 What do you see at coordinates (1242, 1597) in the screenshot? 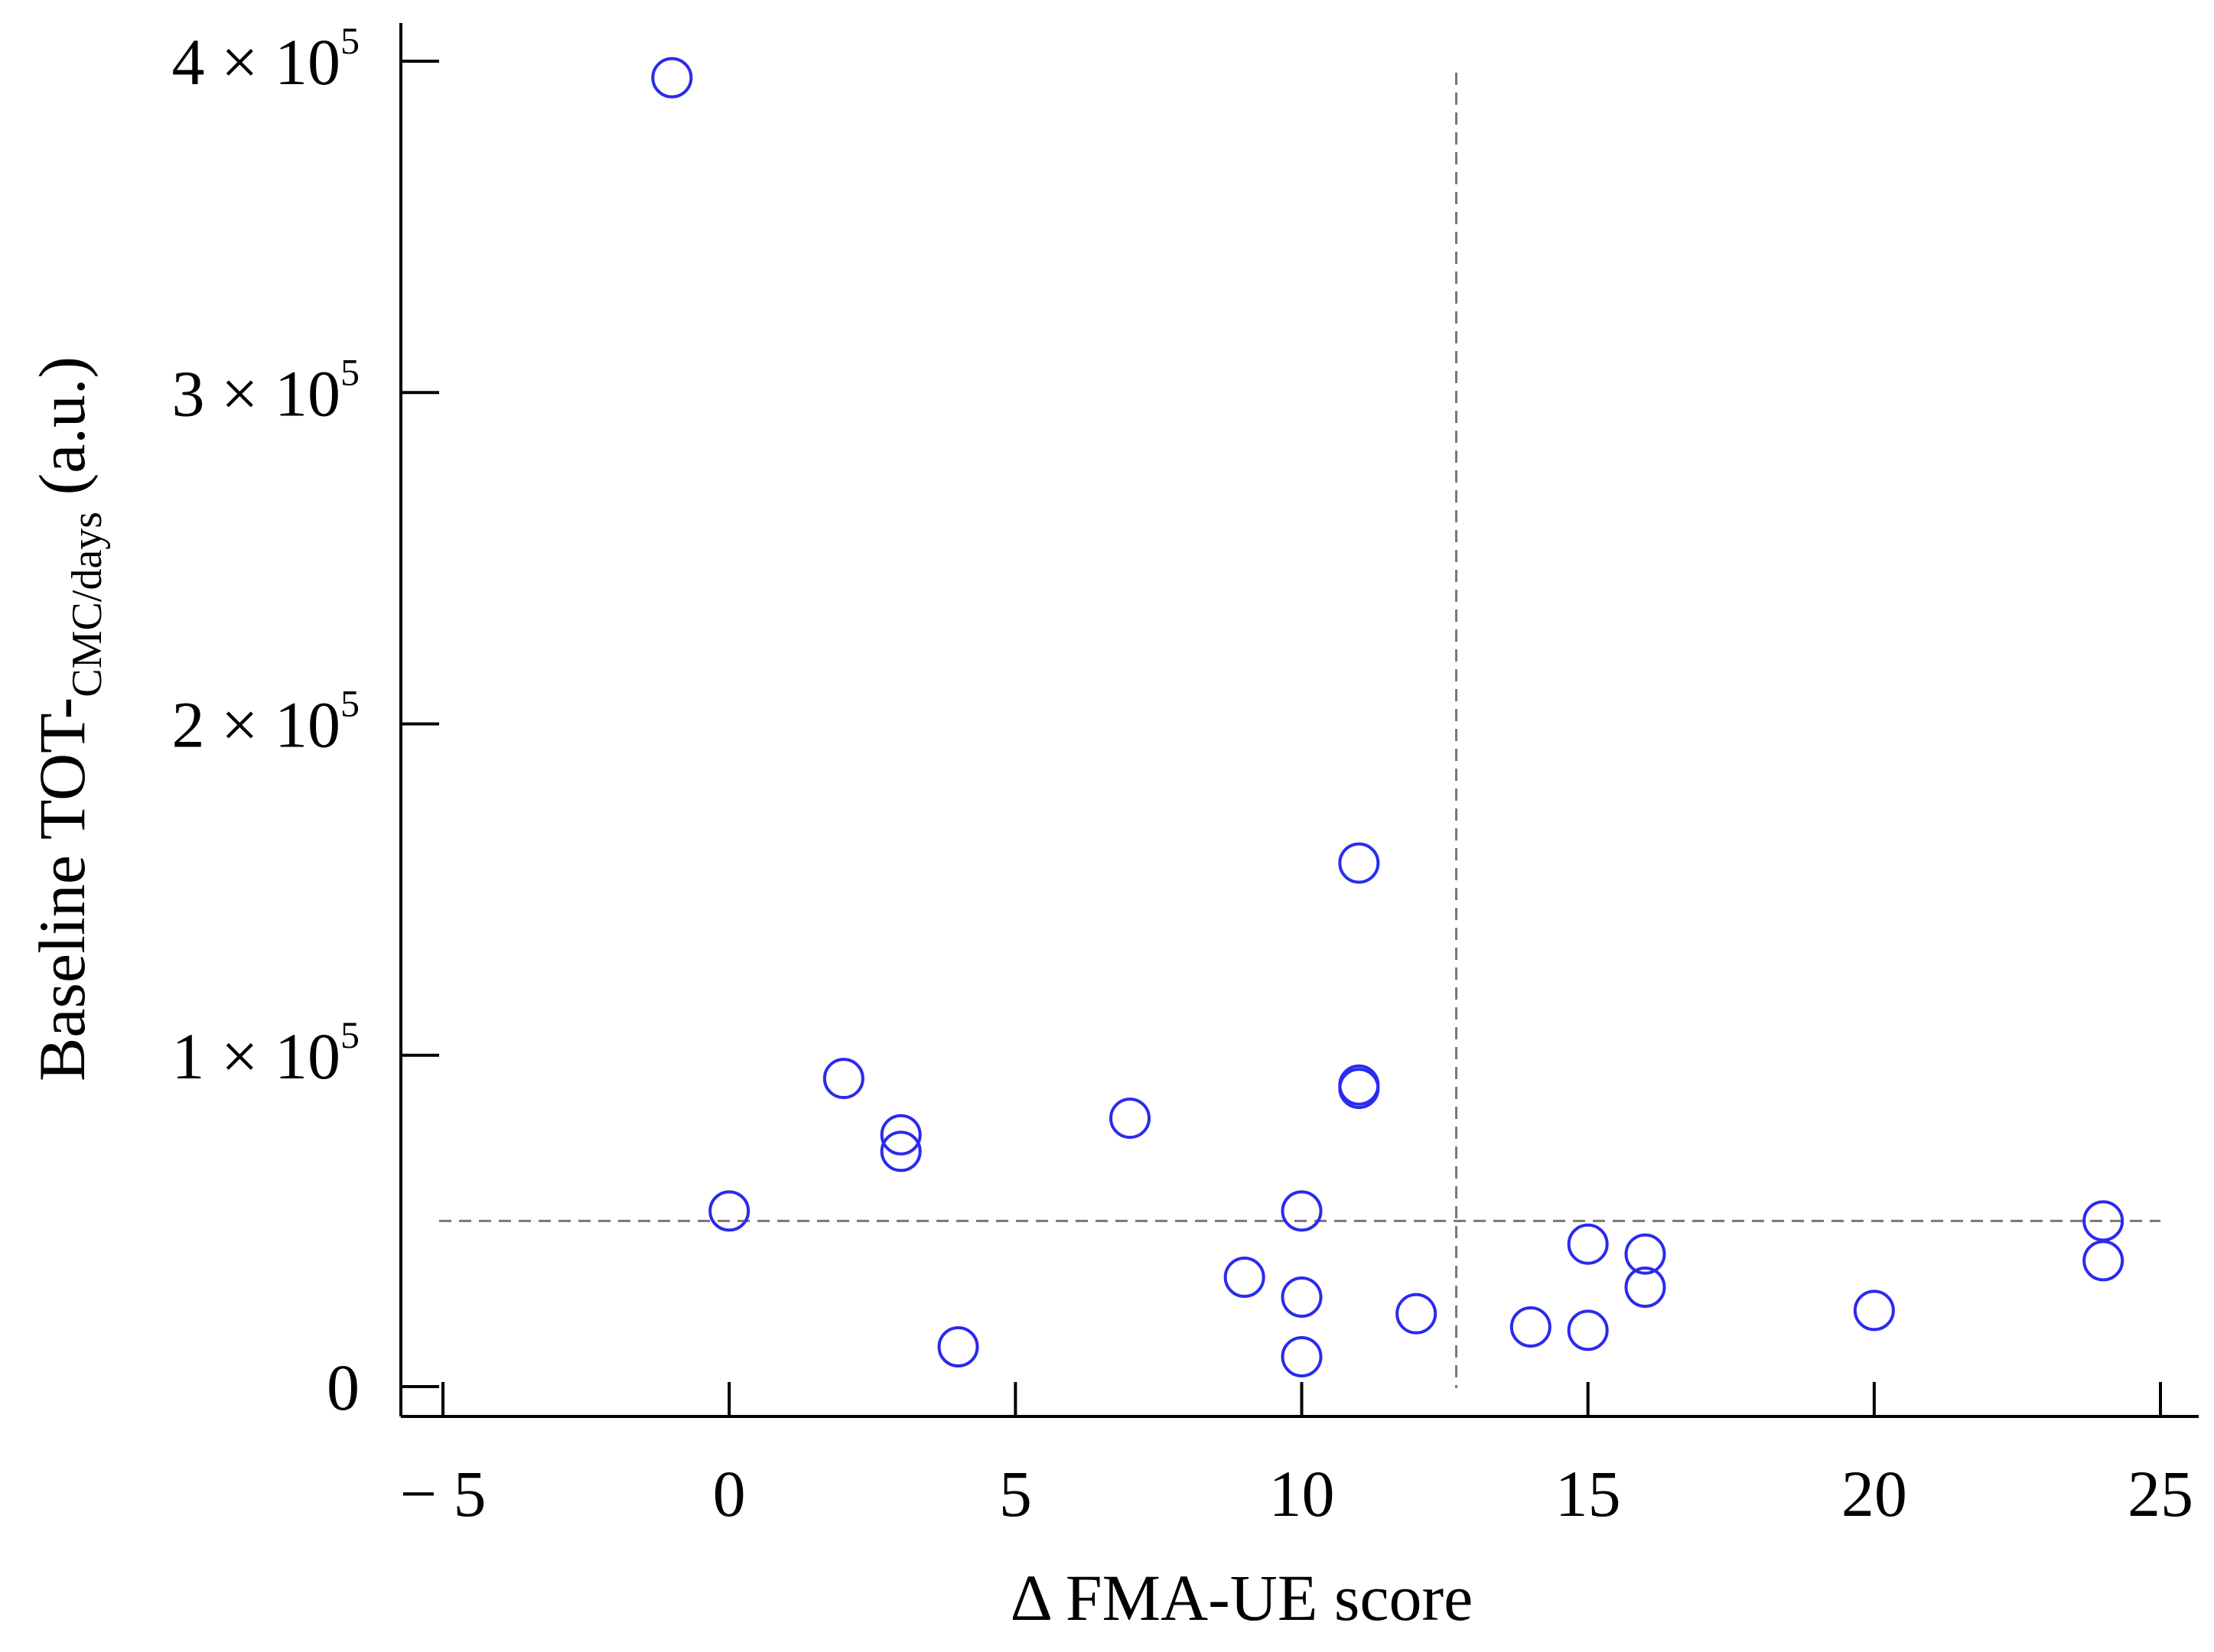
I see `x-axis-title: Δ FMA-UE score` at bounding box center [1242, 1597].